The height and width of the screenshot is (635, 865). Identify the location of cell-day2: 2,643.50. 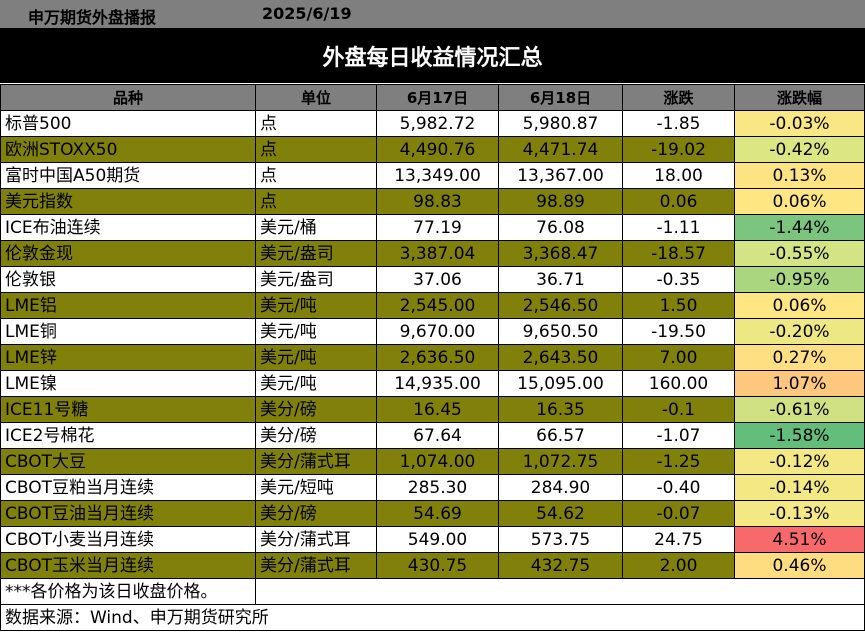
(560, 357).